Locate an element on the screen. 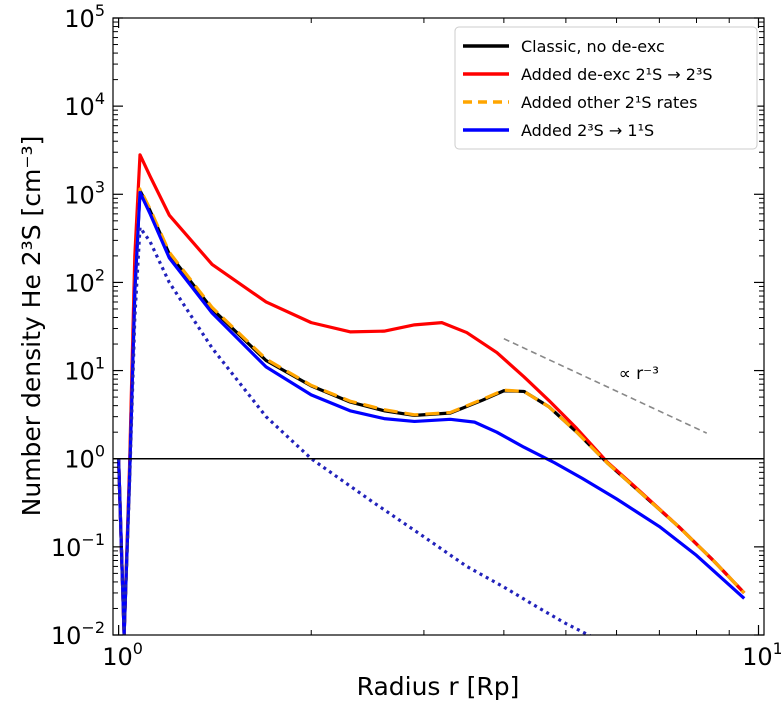  legend-box is located at coordinates (606, 88).